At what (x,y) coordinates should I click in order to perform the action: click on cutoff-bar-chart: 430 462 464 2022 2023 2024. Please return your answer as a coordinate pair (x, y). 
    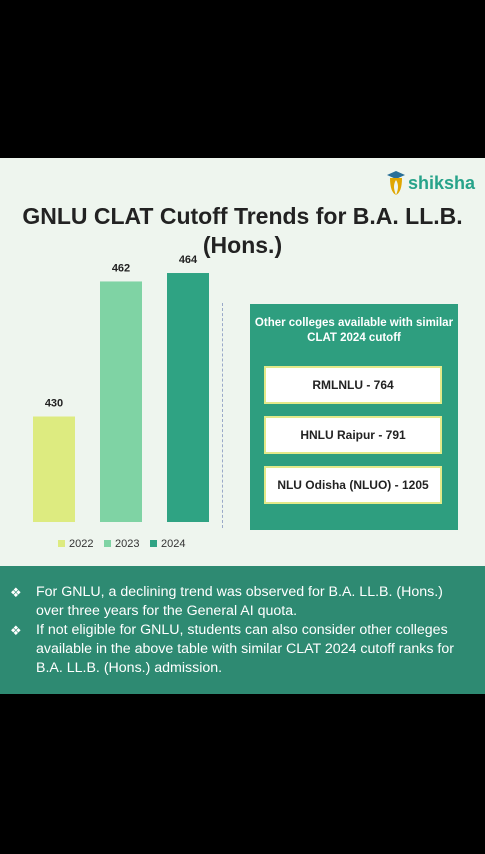
    Looking at the image, I should click on (121, 402).